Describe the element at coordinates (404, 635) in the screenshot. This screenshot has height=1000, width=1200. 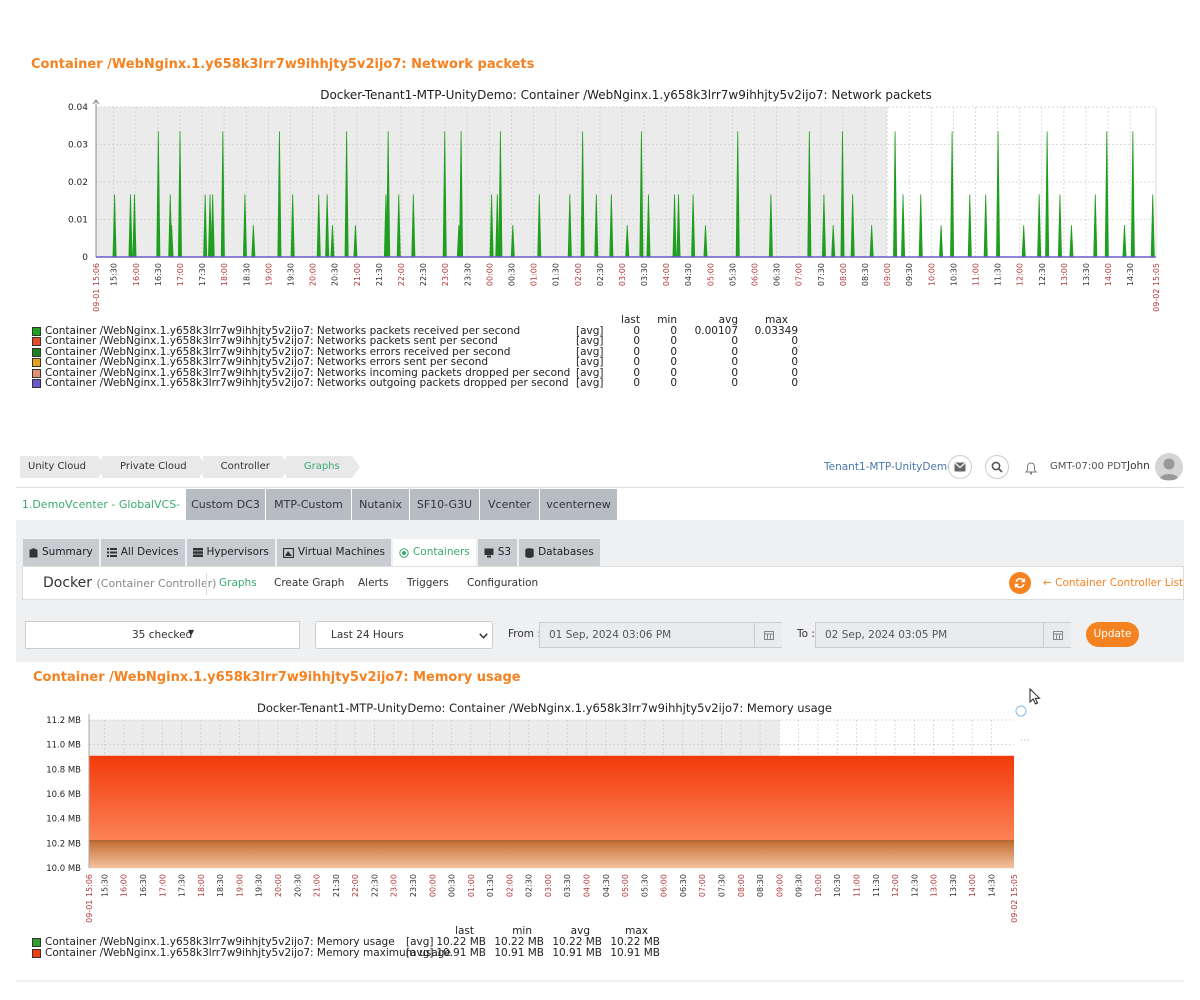
I see `range-select: Last 24 Hours` at that location.